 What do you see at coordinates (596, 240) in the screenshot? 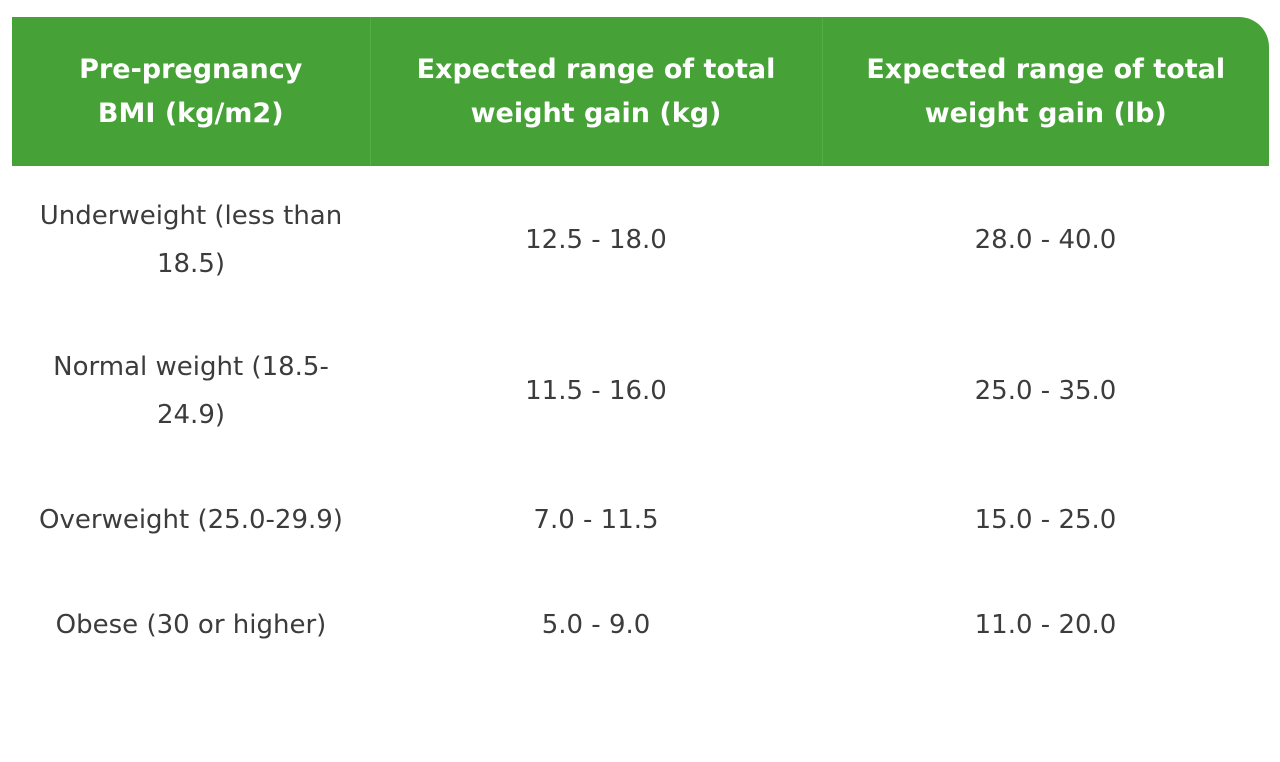
I see `cell-gain-kg: 12.5 - 18.0` at bounding box center [596, 240].